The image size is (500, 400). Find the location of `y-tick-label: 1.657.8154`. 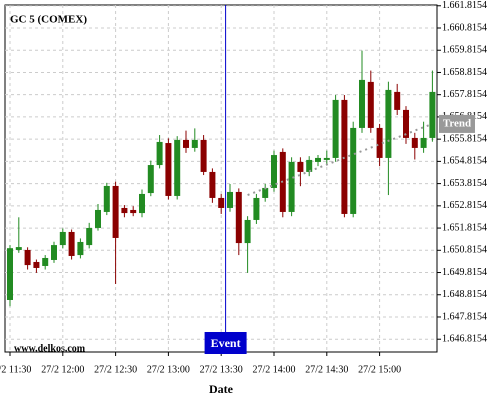

y-tick-label: 1.657.8154 is located at coordinates (464, 94).